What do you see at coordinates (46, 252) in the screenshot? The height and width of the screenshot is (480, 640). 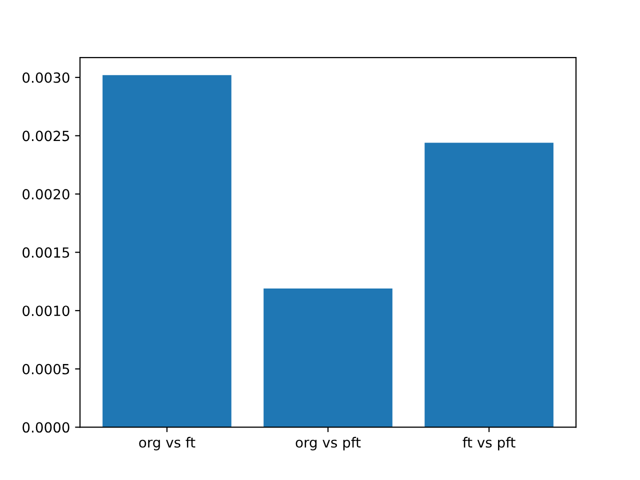 I see `y-tick-label: 0.0015` at bounding box center [46, 252].